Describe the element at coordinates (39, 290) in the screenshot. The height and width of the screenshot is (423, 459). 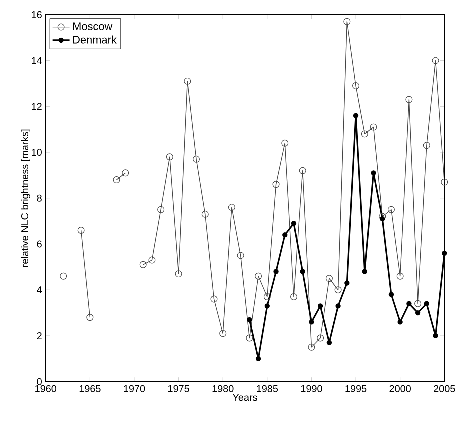
I see `y-tick-label: 4` at that location.